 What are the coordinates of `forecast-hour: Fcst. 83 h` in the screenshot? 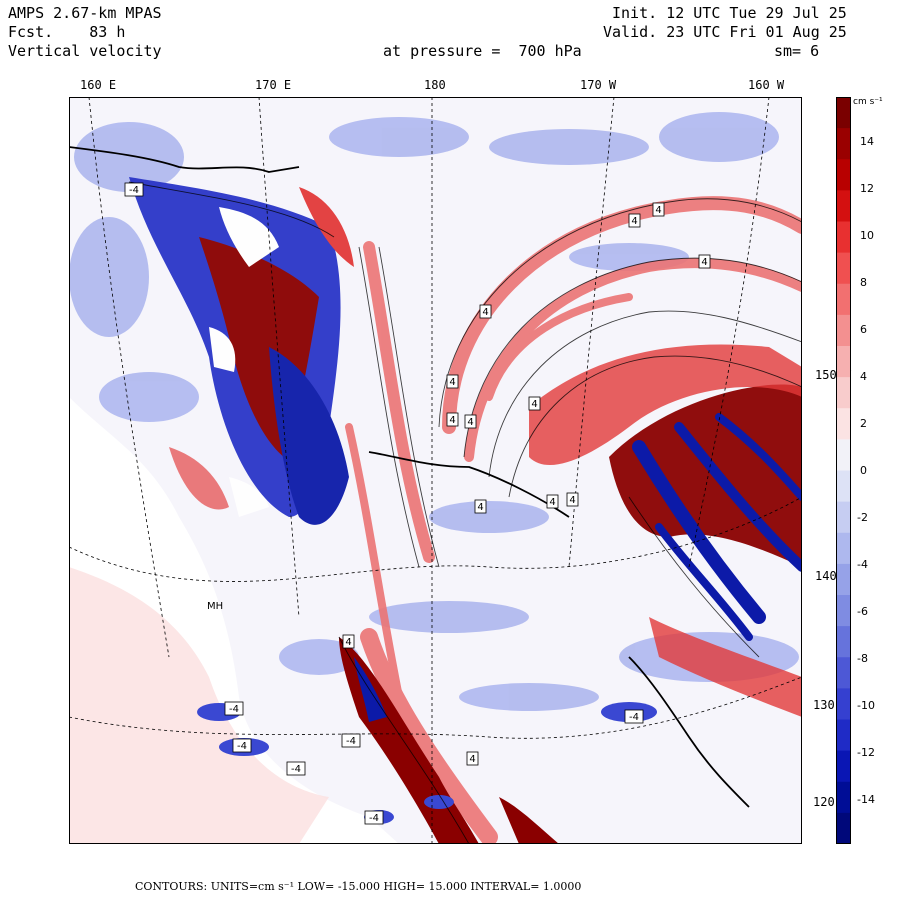 It's located at (67, 32).